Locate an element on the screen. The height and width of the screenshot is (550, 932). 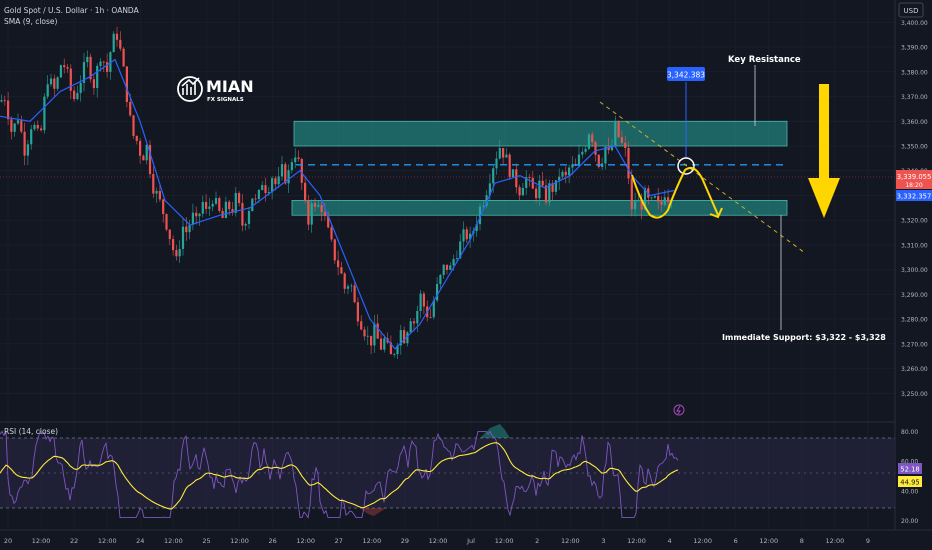
sma-price-label: 3,332.357 is located at coordinates (914, 197).